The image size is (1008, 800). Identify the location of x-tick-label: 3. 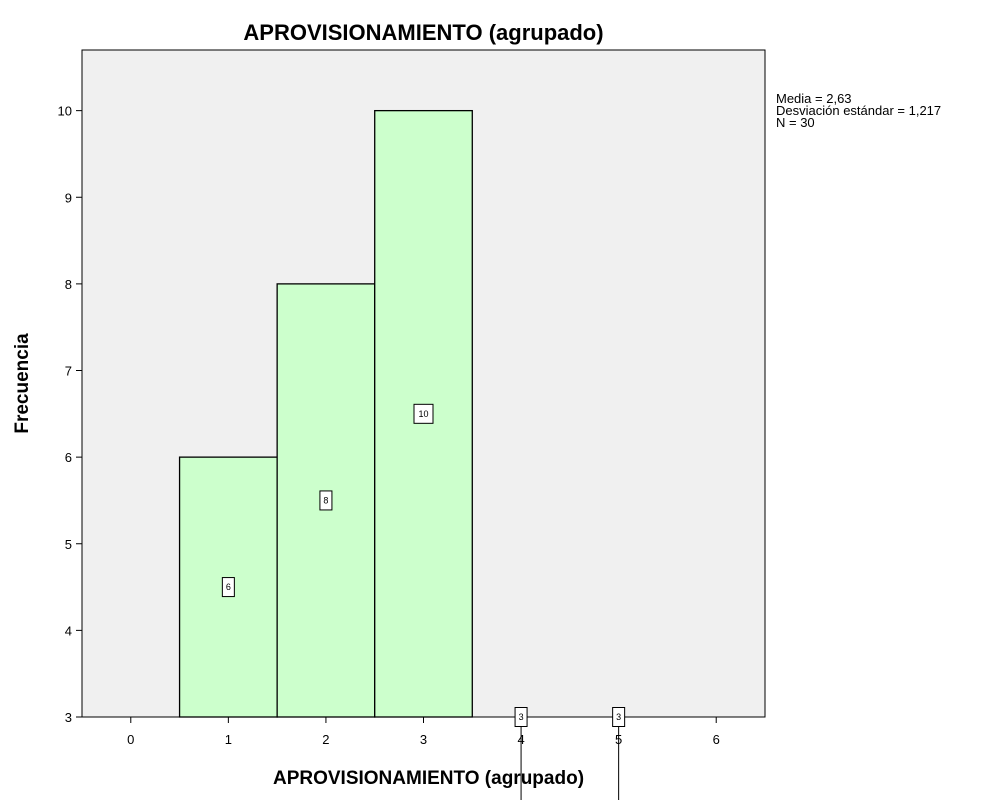
(423, 739).